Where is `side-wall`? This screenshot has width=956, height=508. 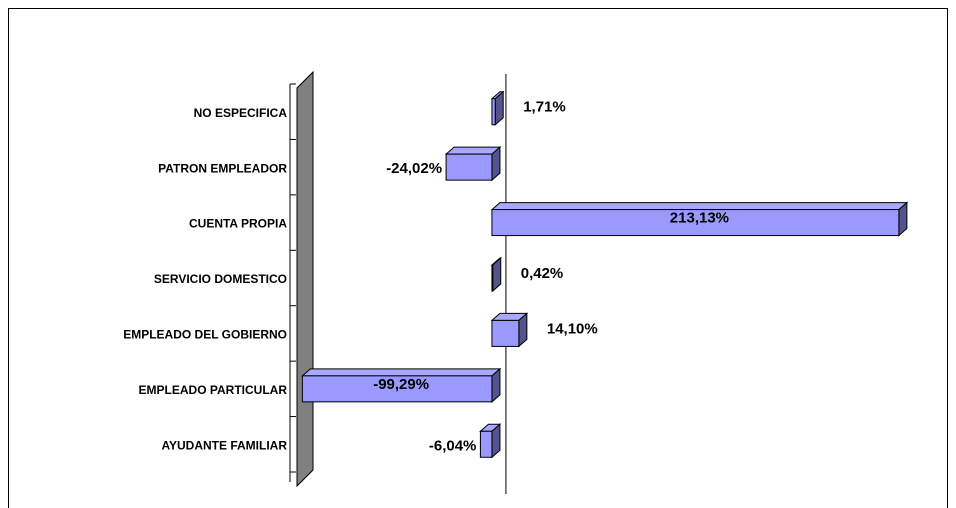 side-wall is located at coordinates (305, 279).